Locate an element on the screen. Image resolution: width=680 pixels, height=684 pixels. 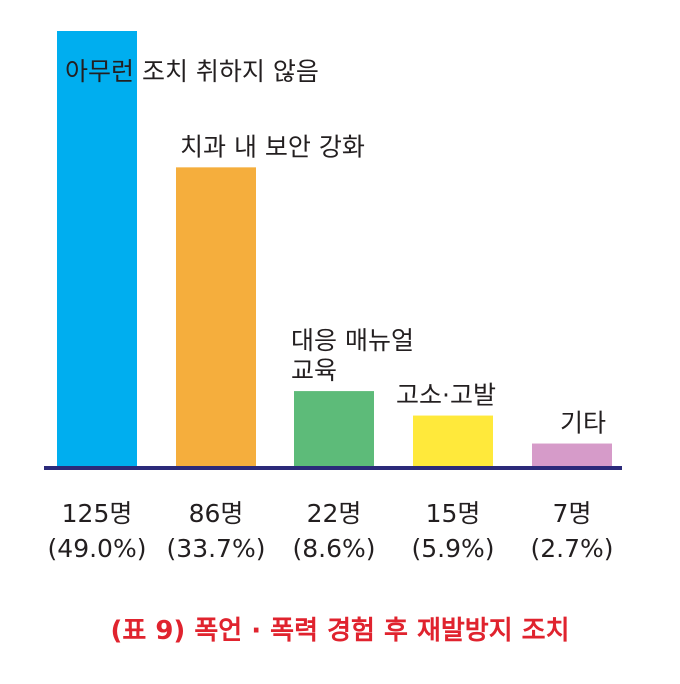
category-label: 고소·고발 is located at coordinates (446, 395).